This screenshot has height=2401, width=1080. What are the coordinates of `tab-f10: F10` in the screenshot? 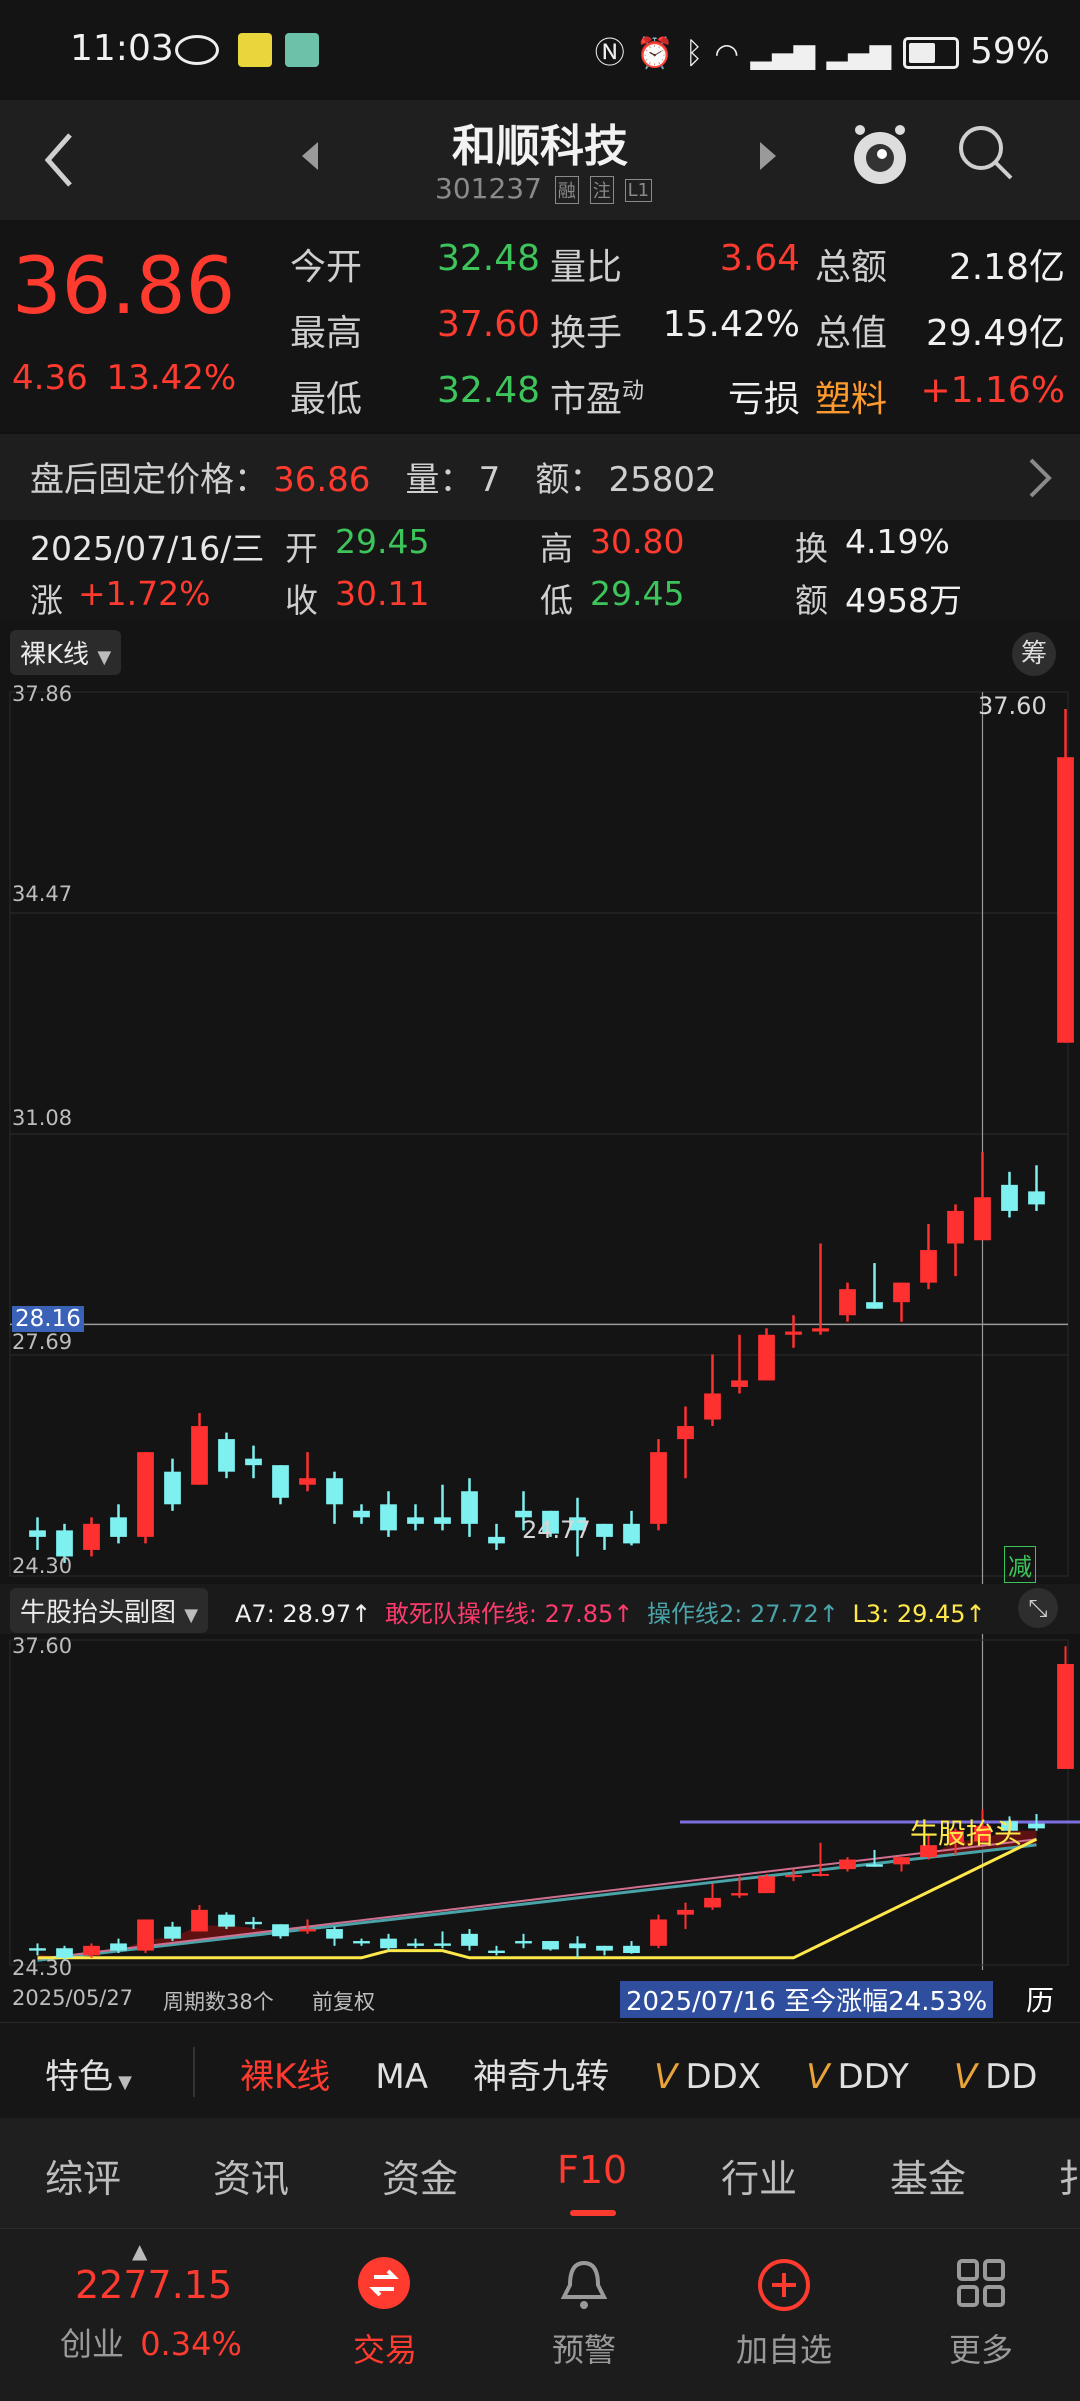 It's located at (592, 2170).